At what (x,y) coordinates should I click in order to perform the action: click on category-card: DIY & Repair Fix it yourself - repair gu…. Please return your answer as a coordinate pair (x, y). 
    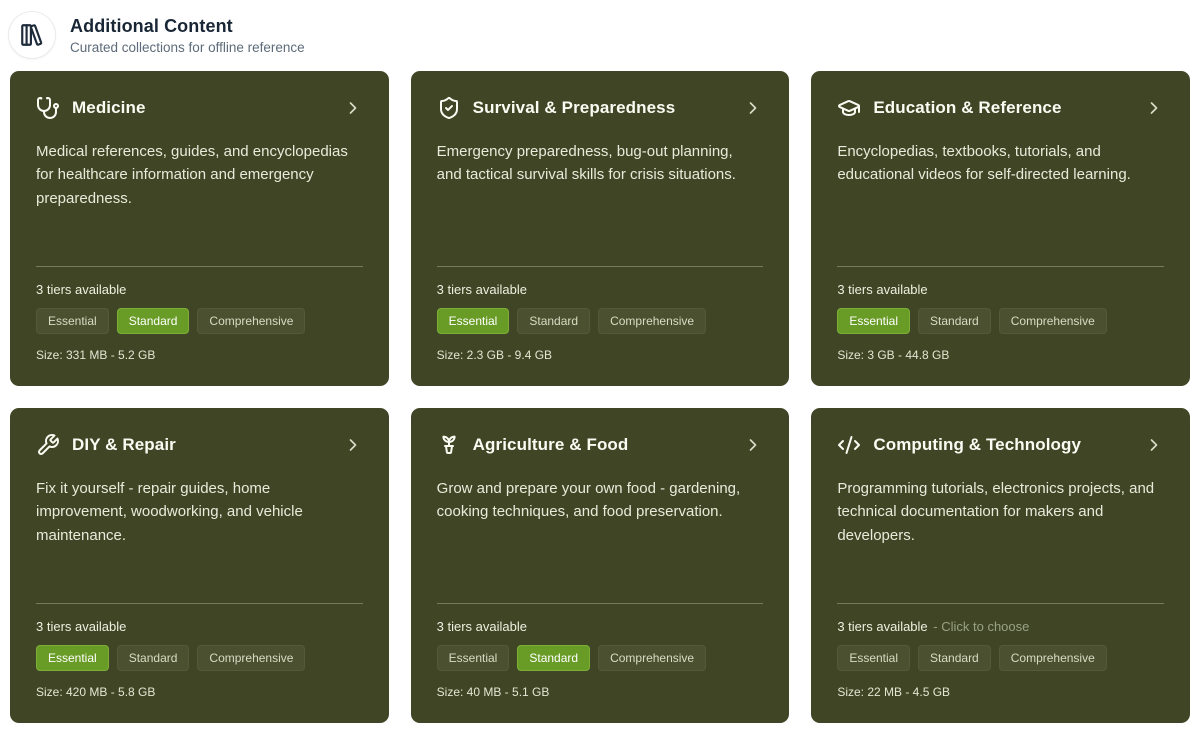
    Looking at the image, I should click on (199, 565).